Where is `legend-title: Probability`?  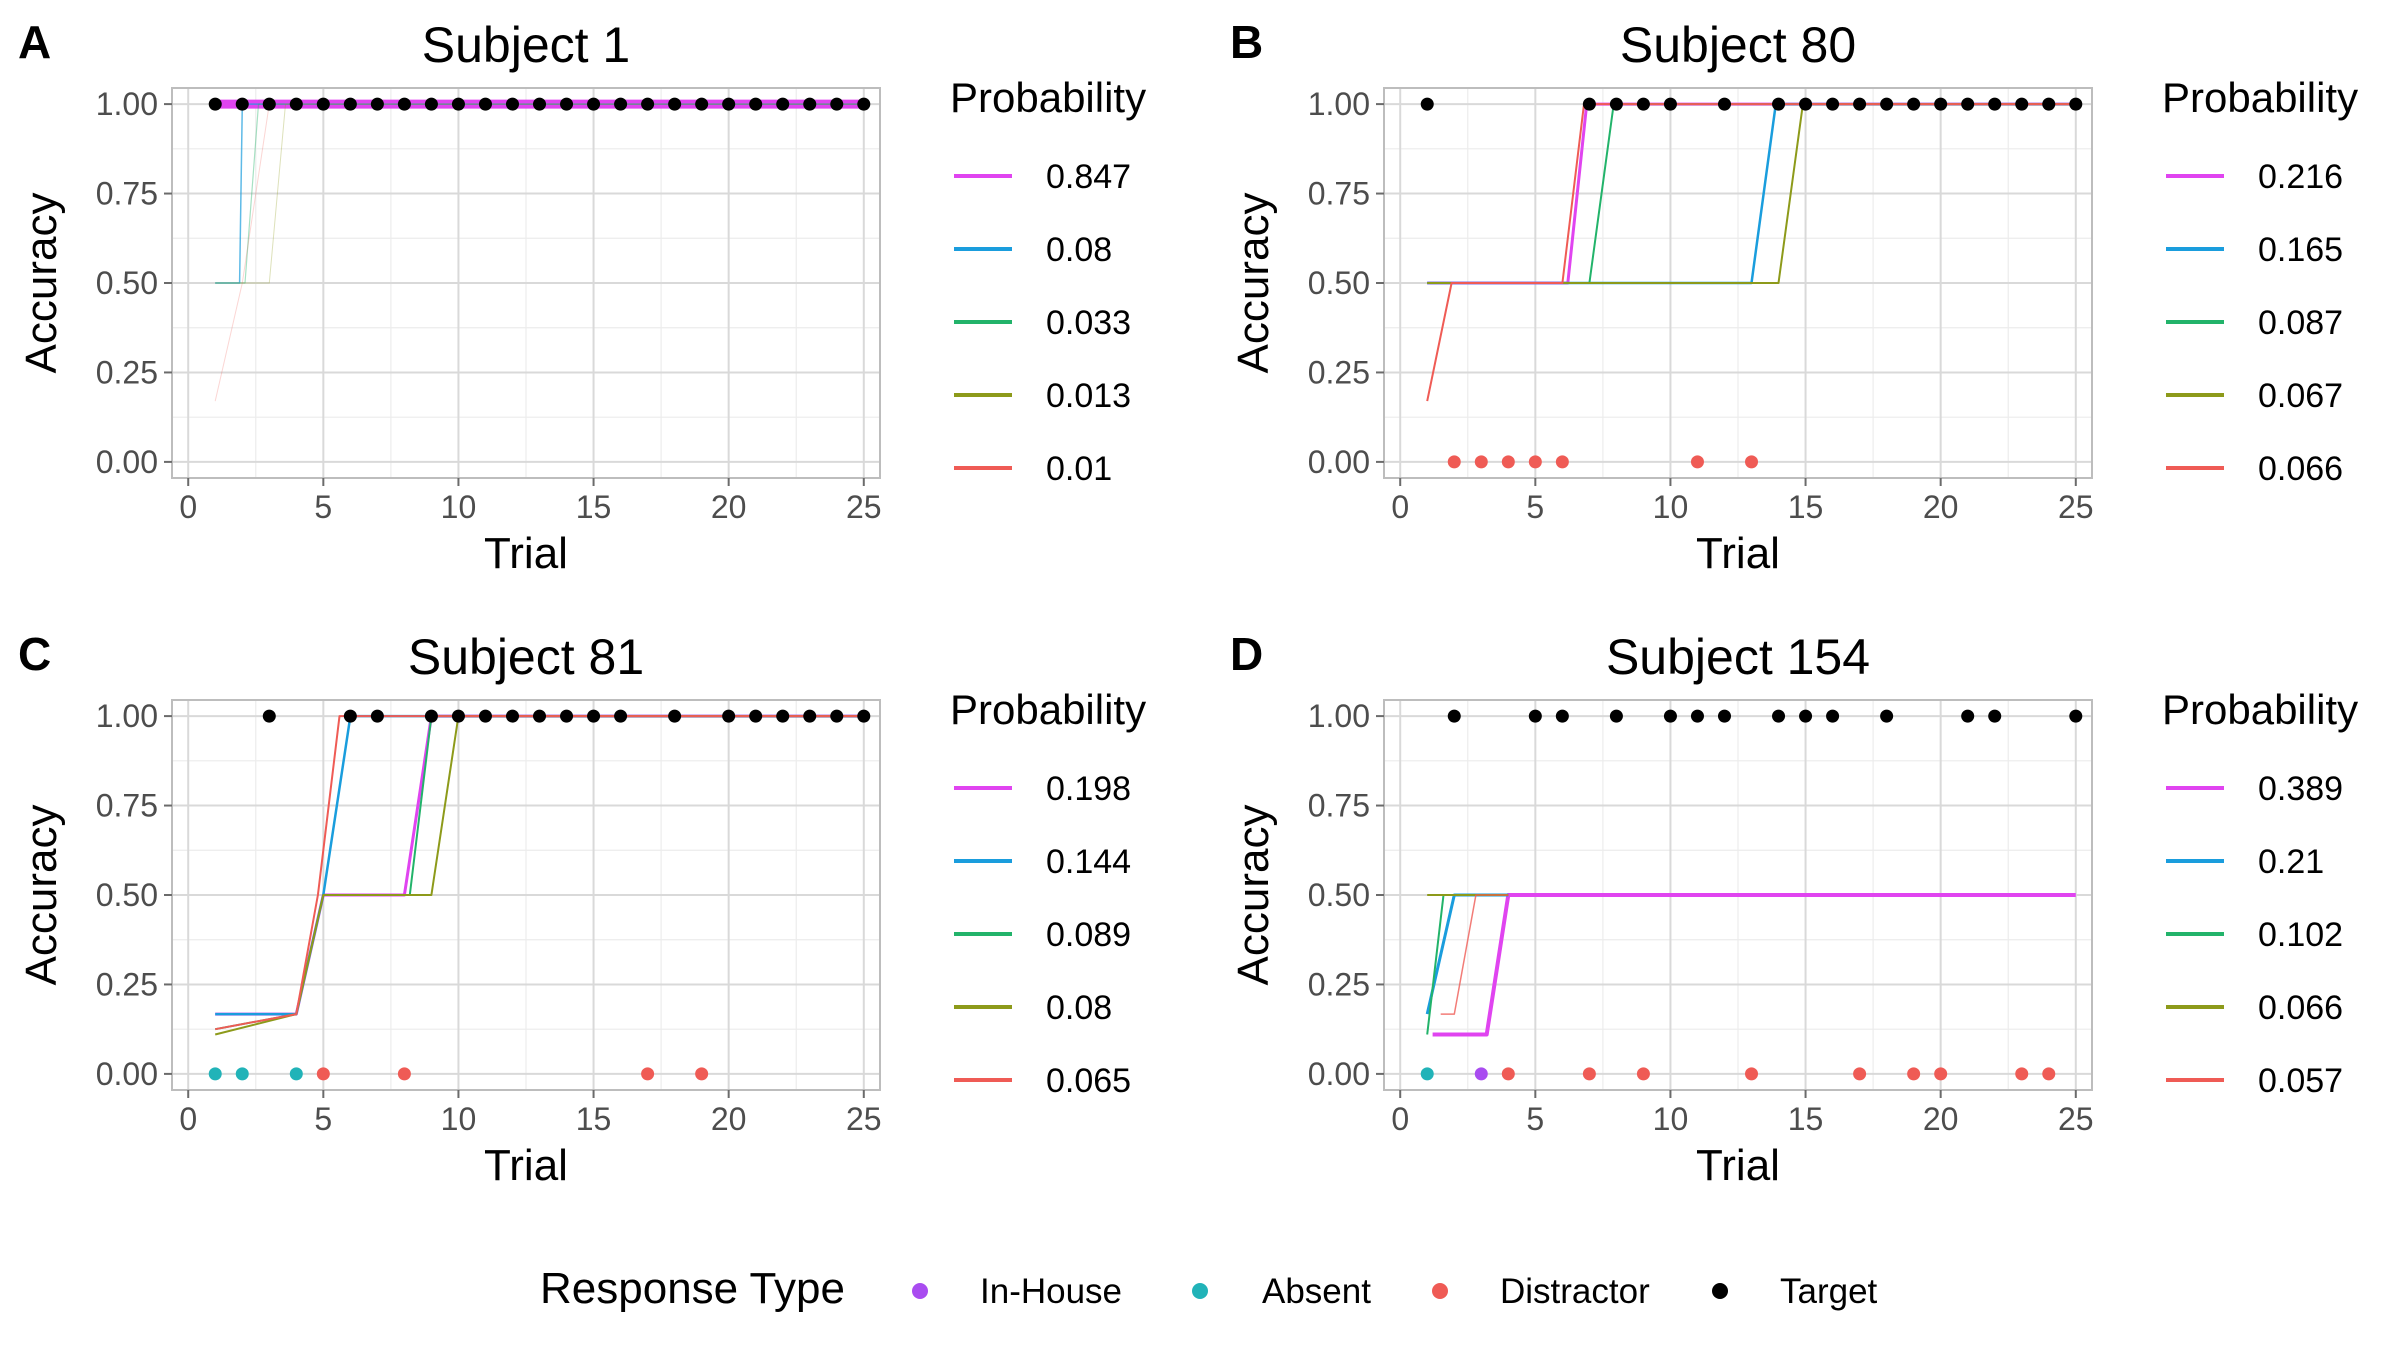
legend-title: Probability is located at coordinates (2260, 709).